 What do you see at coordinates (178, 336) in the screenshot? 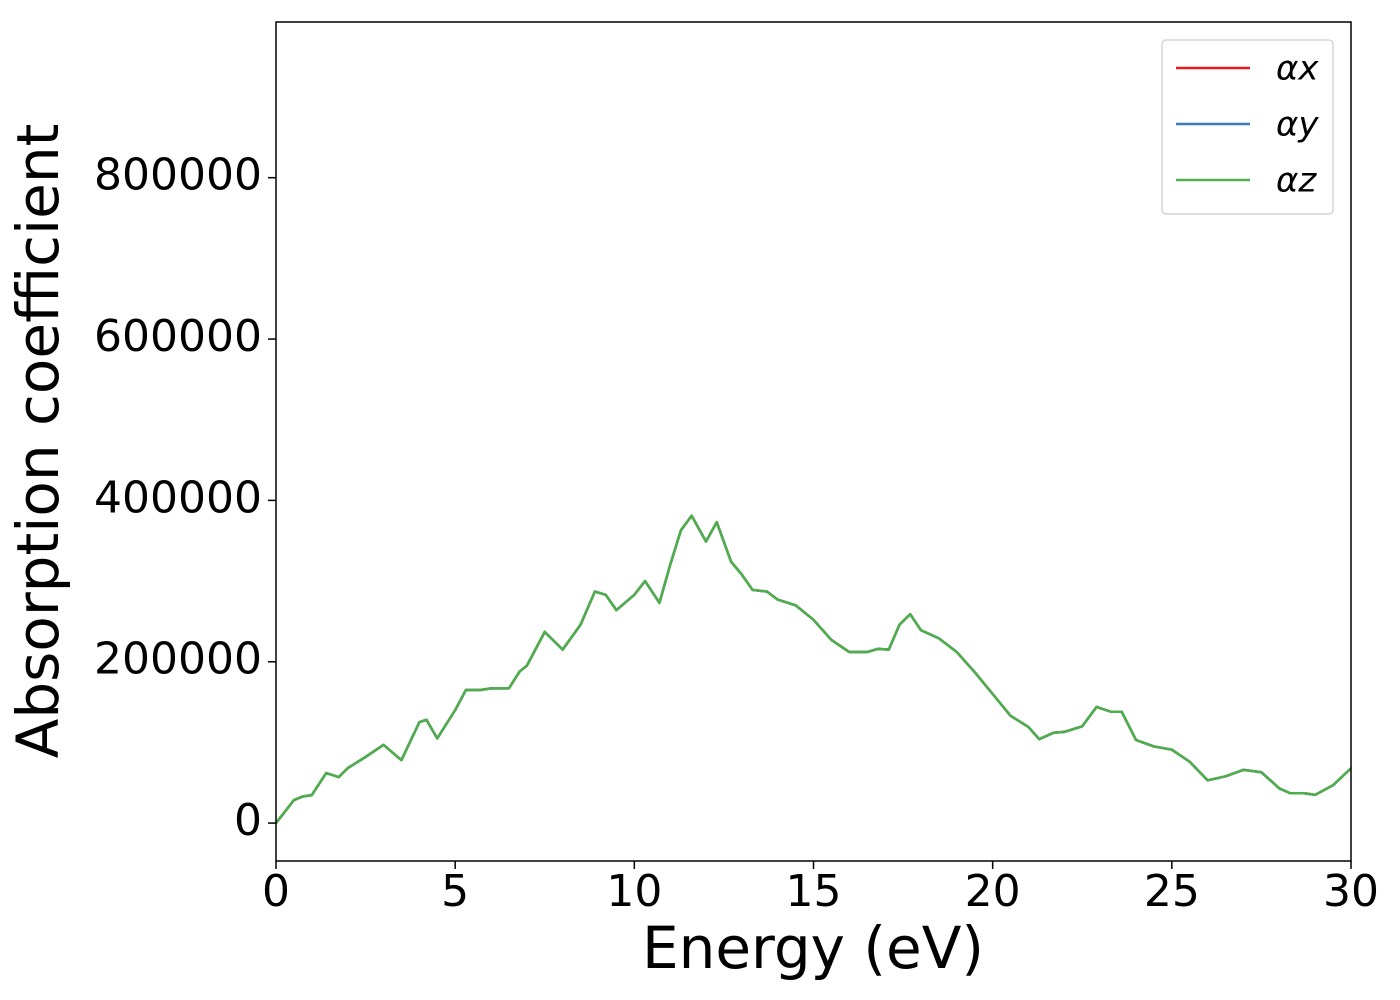
I see `y-tick-label: 600000` at bounding box center [178, 336].